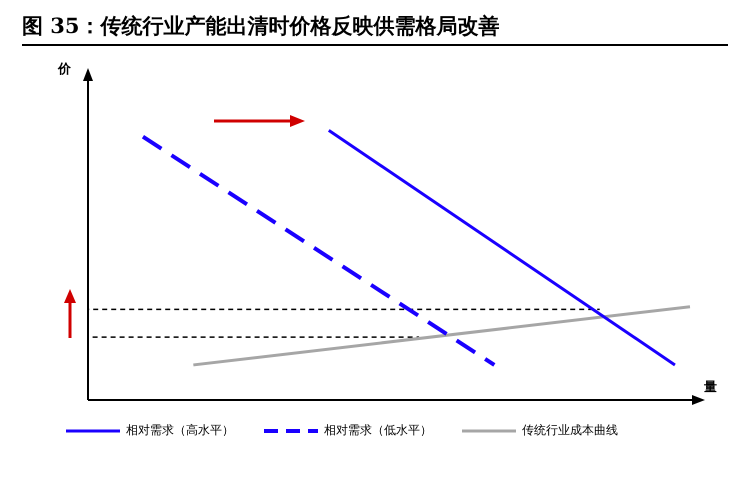 This screenshot has width=752, height=500. I want to click on y-axis-title: 价, so click(64, 70).